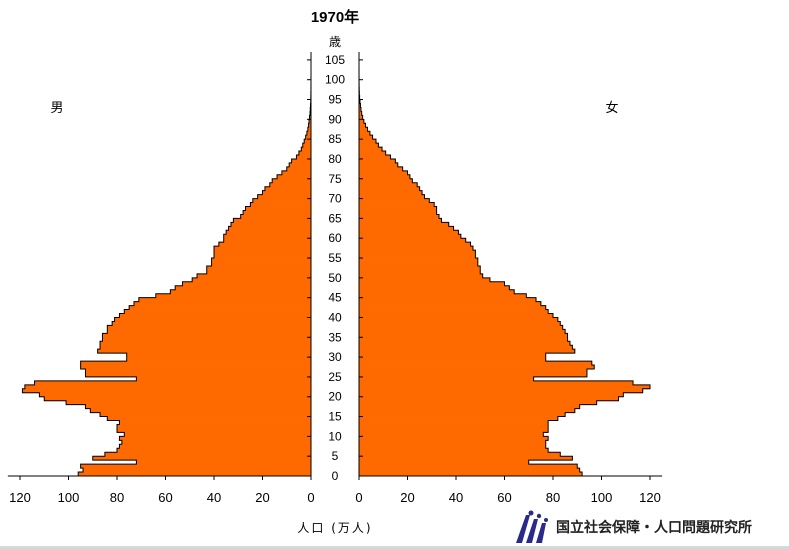 The height and width of the screenshot is (549, 789). Describe the element at coordinates (335, 100) in the screenshot. I see `age-tick-label: 95` at that location.